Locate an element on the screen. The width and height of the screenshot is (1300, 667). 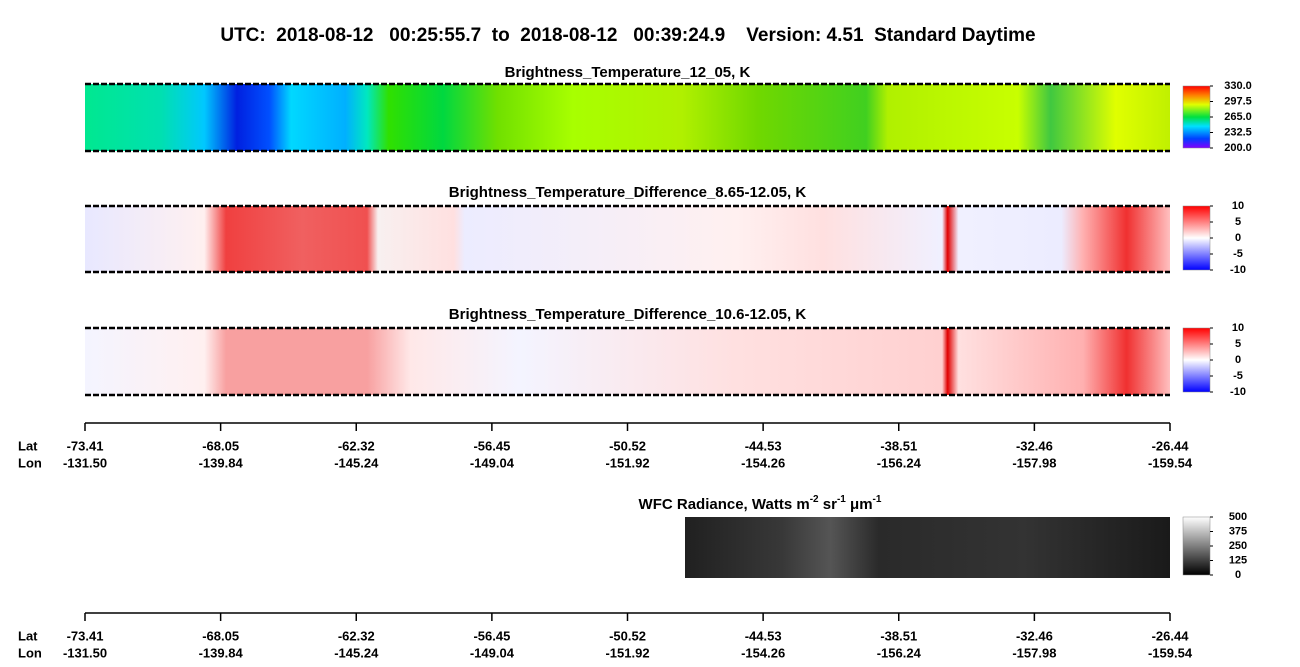
panel-title: WFC Radiance, Watts m-2 sr-1 μm-1 is located at coordinates (760, 503).